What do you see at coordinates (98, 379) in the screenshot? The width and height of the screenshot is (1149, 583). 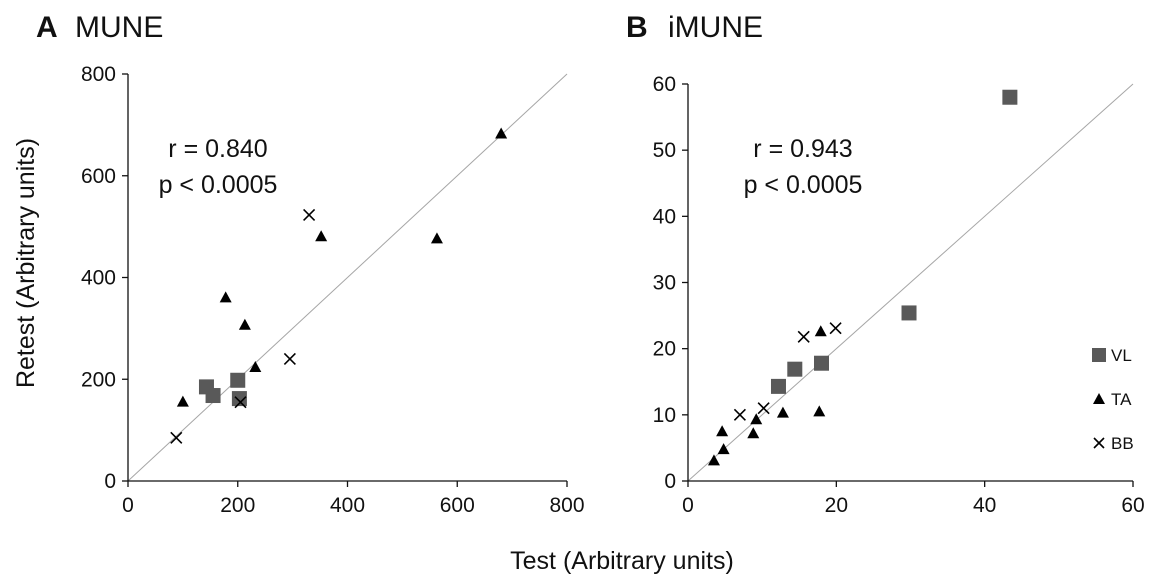 I see `panel-a-y-tick-label: 200` at bounding box center [98, 379].